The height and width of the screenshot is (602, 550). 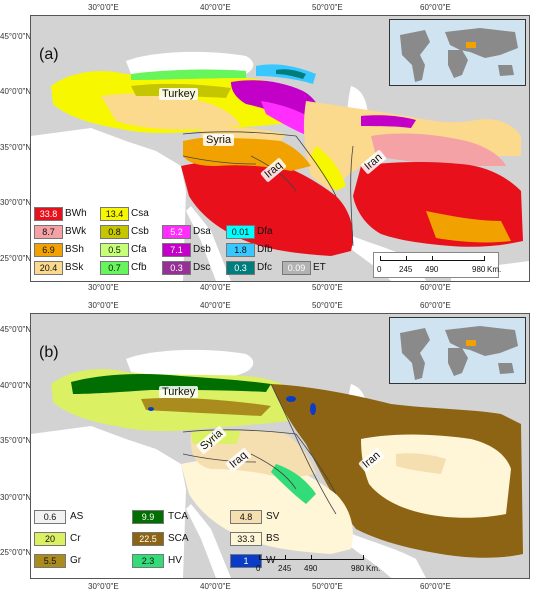 What do you see at coordinates (479, 269) in the screenshot?
I see `scale-a-tick-3: 980` at bounding box center [479, 269].